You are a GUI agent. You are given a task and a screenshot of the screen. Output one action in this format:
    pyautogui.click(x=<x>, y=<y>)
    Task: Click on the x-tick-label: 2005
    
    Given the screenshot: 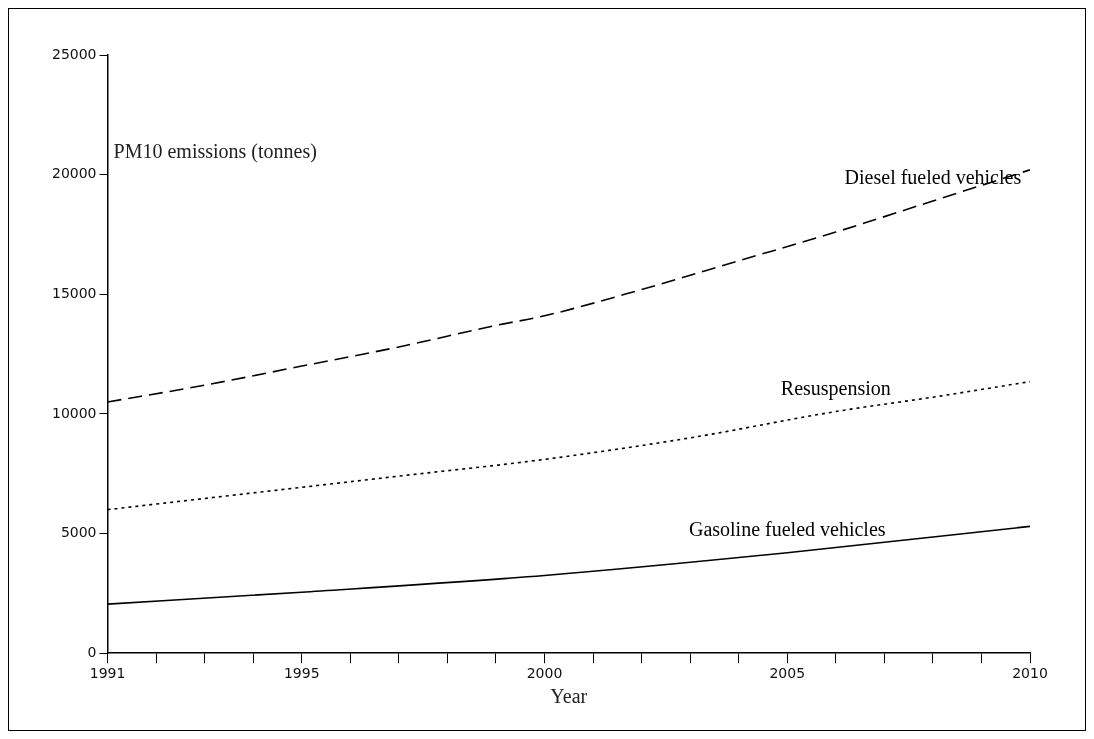 What is the action you would take?
    pyautogui.click(x=787, y=673)
    